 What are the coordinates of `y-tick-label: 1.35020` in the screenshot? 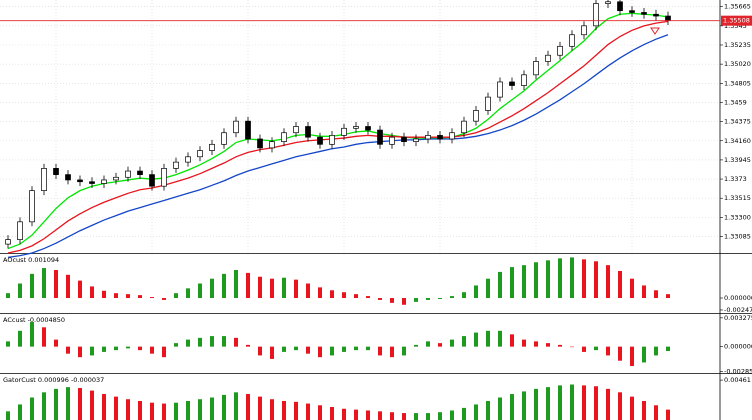 It's located at (737, 64).